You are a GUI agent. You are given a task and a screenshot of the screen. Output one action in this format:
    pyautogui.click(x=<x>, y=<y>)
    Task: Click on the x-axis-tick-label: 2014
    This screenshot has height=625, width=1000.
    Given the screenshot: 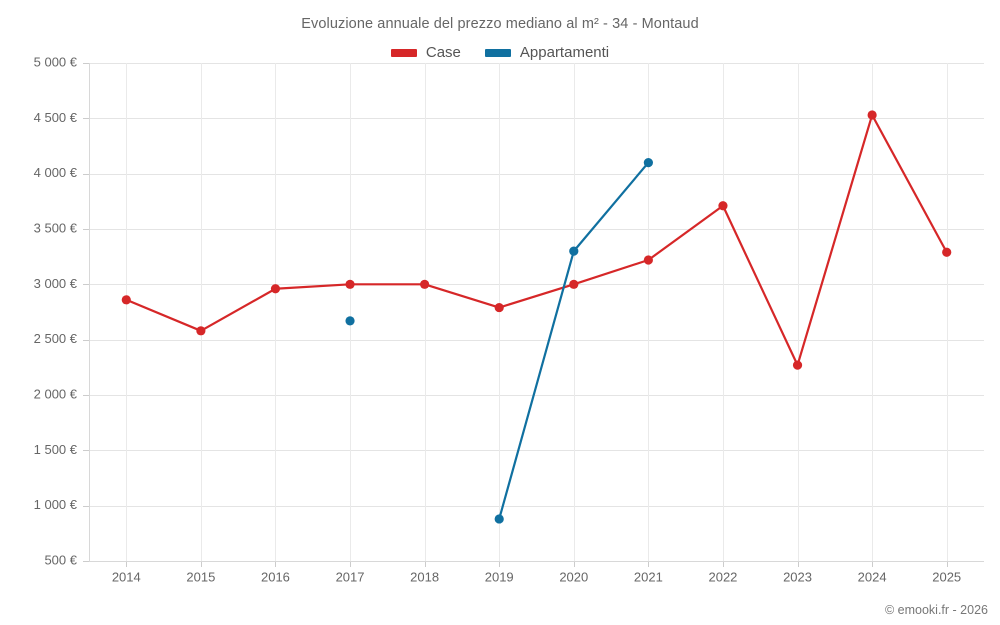 What is the action you would take?
    pyautogui.click(x=126, y=577)
    